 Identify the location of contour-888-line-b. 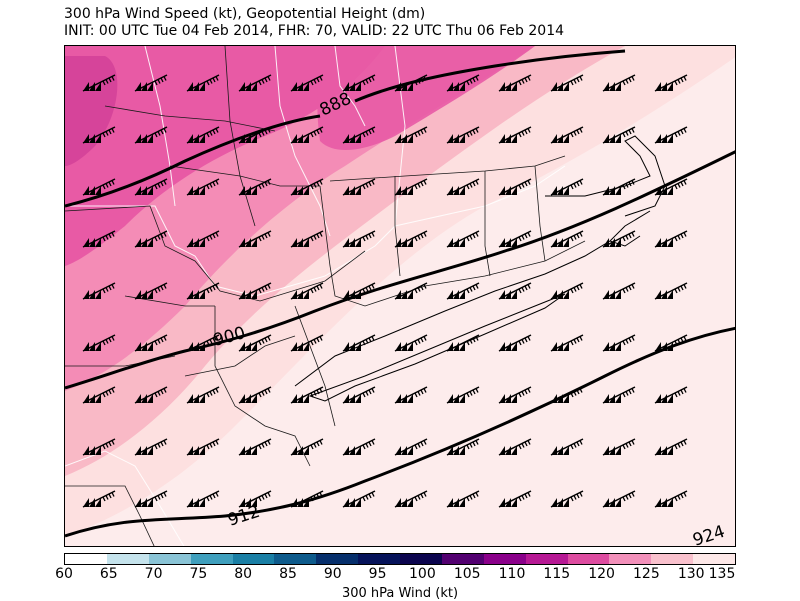
(490, 76).